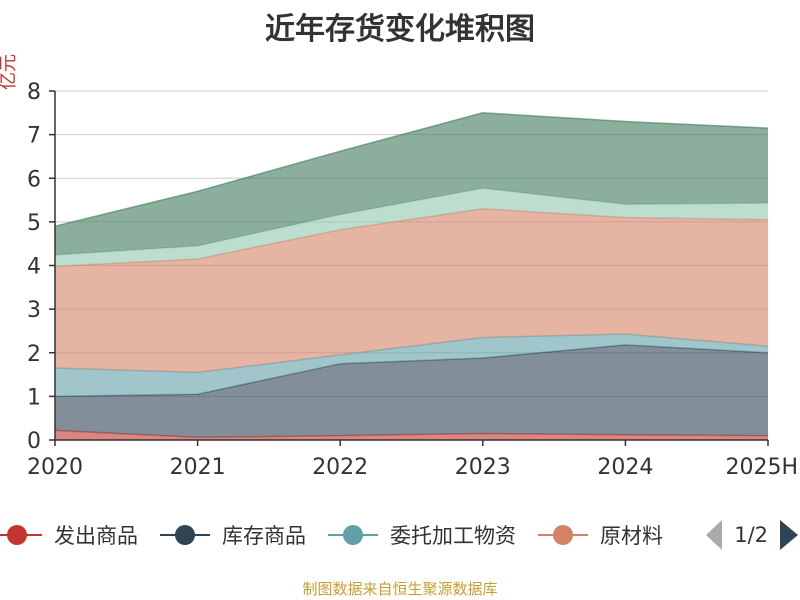 Image resolution: width=800 pixels, height=600 pixels. I want to click on y-axis-label: 亿元, so click(9, 72).